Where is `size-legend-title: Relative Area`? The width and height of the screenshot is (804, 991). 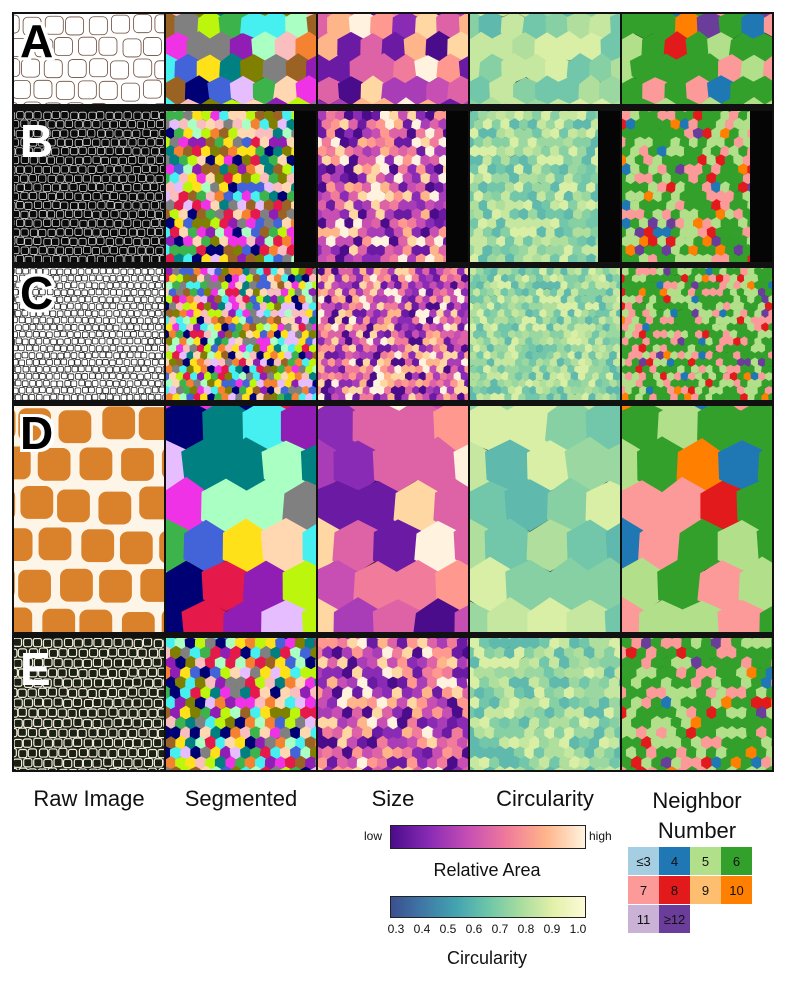 size-legend-title: Relative Area is located at coordinates (487, 870).